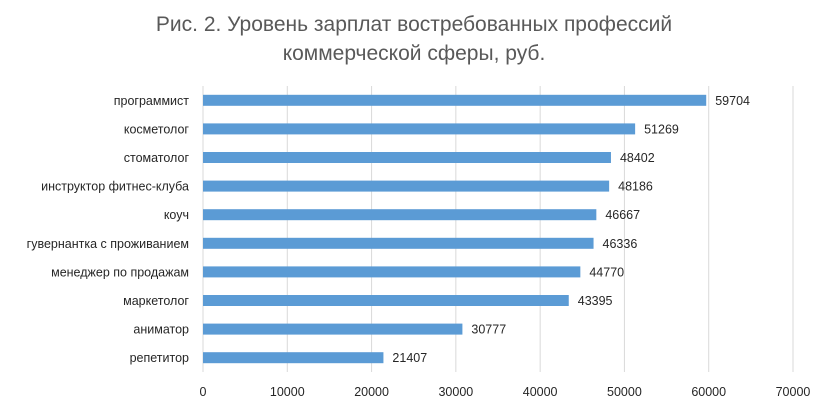 This screenshot has width=828, height=412. What do you see at coordinates (156, 301) in the screenshot?
I see `category-label: маркетолог` at bounding box center [156, 301].